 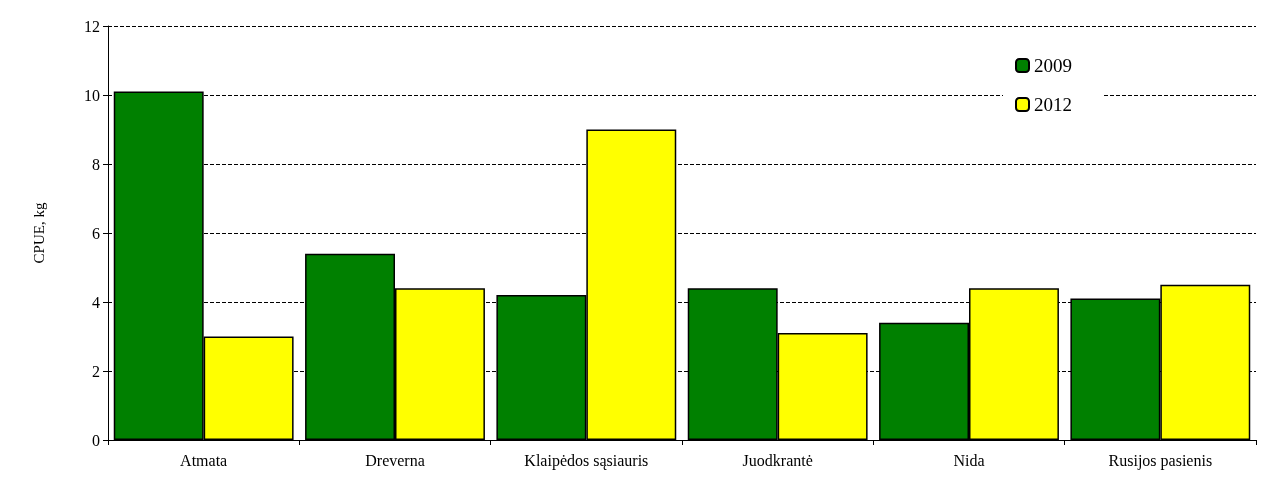 I want to click on x-tick-label: Rusijos pasienis, so click(x=1160, y=460).